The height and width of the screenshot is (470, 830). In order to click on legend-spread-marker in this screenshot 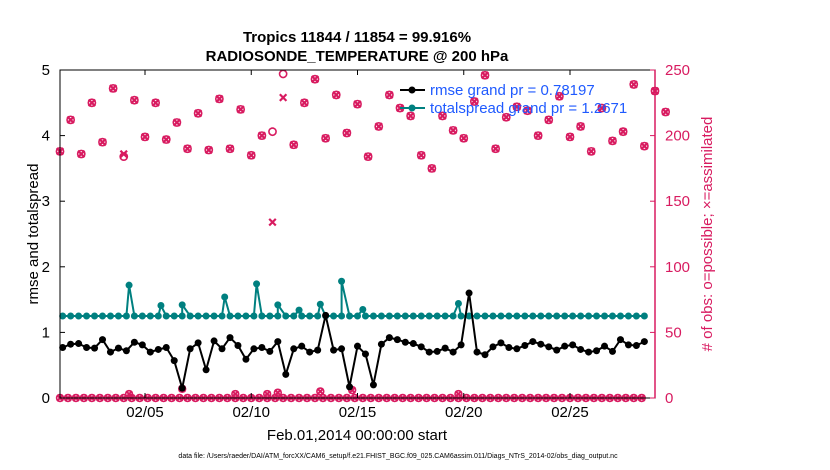, I will do `click(412, 108)`.